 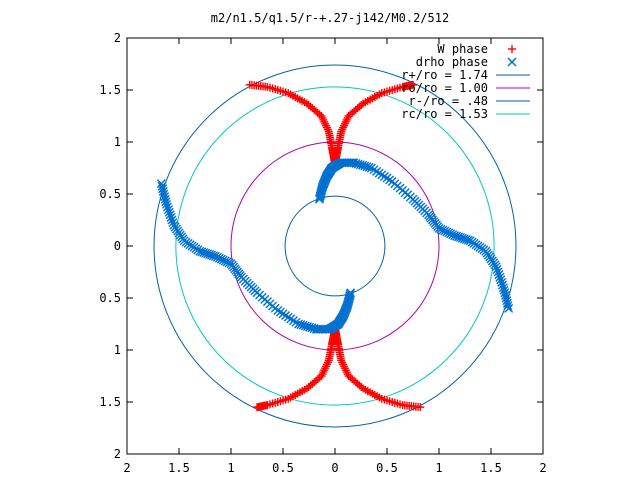 I want to click on x-tick-label: 0, so click(x=334, y=468).